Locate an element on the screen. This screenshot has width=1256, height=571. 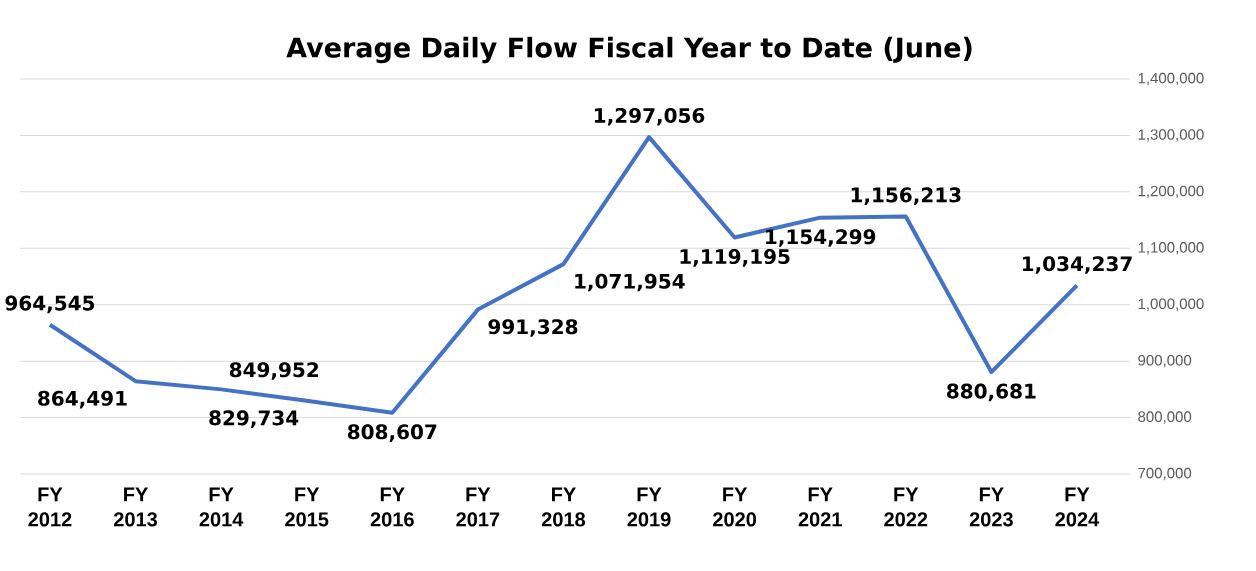
x-tick-label: FY 2018 is located at coordinates (563, 507).